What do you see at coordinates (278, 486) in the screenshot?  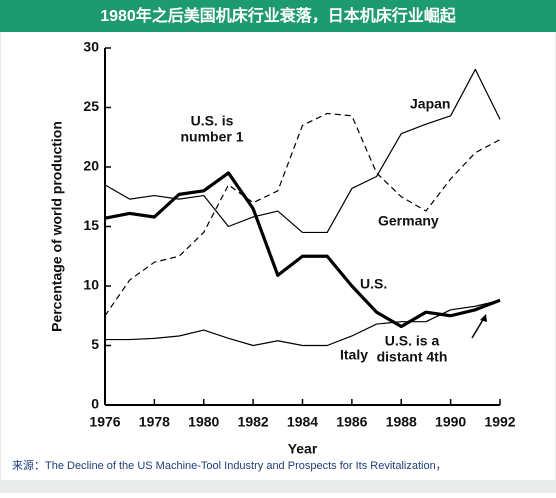 I see `footer-bar` at bounding box center [278, 486].